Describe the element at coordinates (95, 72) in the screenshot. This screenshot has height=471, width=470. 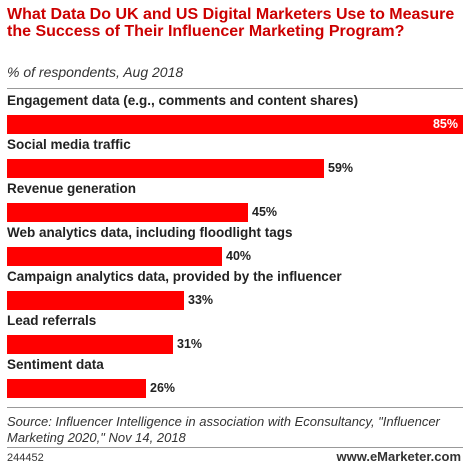
I see `chart-subtitle: % of respondents, Aug 2018` at that location.